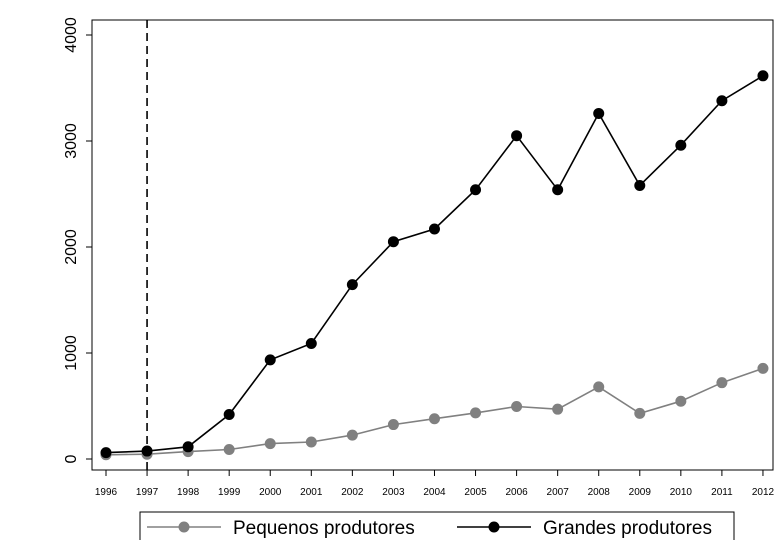  Describe the element at coordinates (393, 425) in the screenshot. I see `point-pequenos-produtores-2003` at that location.